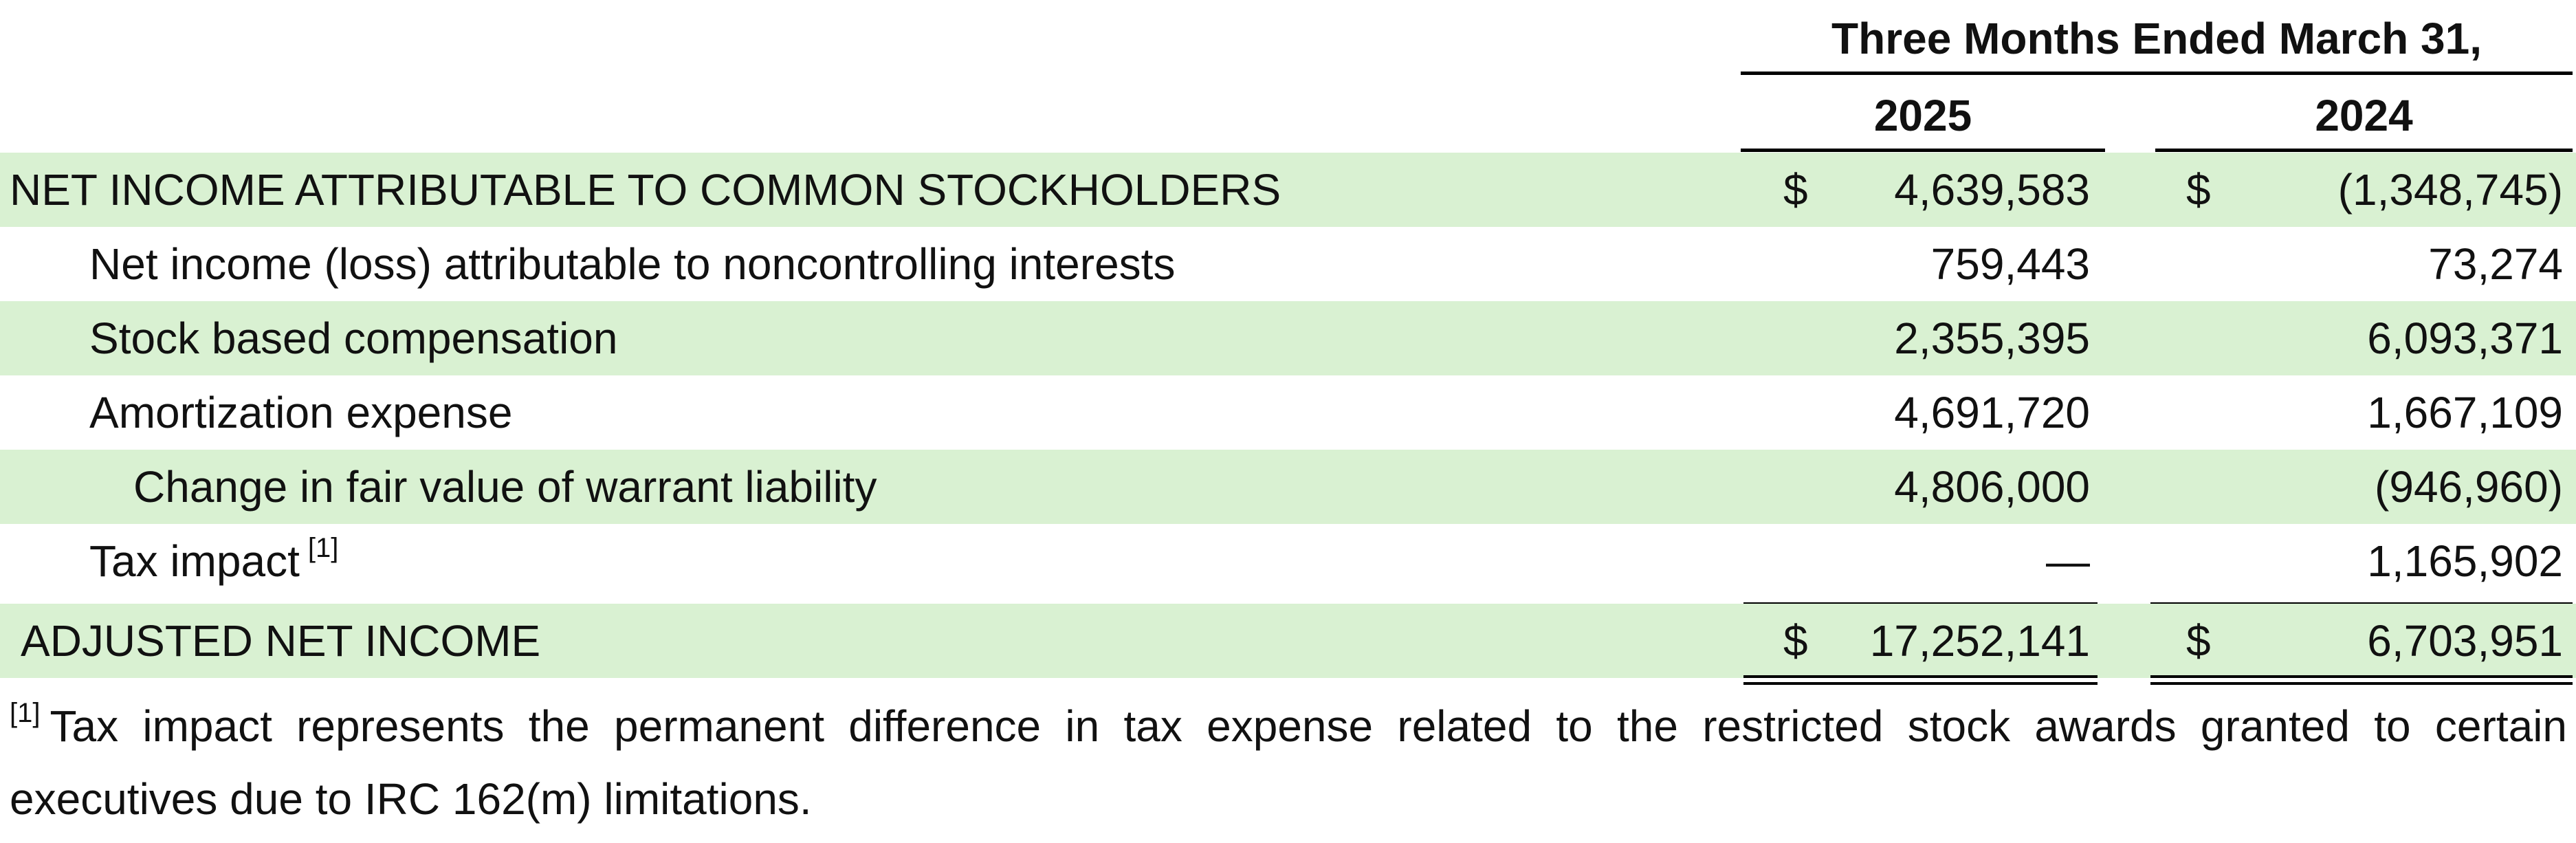 The image size is (2576, 843). Describe the element at coordinates (2361, 680) in the screenshot. I see `total-double-rule-2024` at that location.